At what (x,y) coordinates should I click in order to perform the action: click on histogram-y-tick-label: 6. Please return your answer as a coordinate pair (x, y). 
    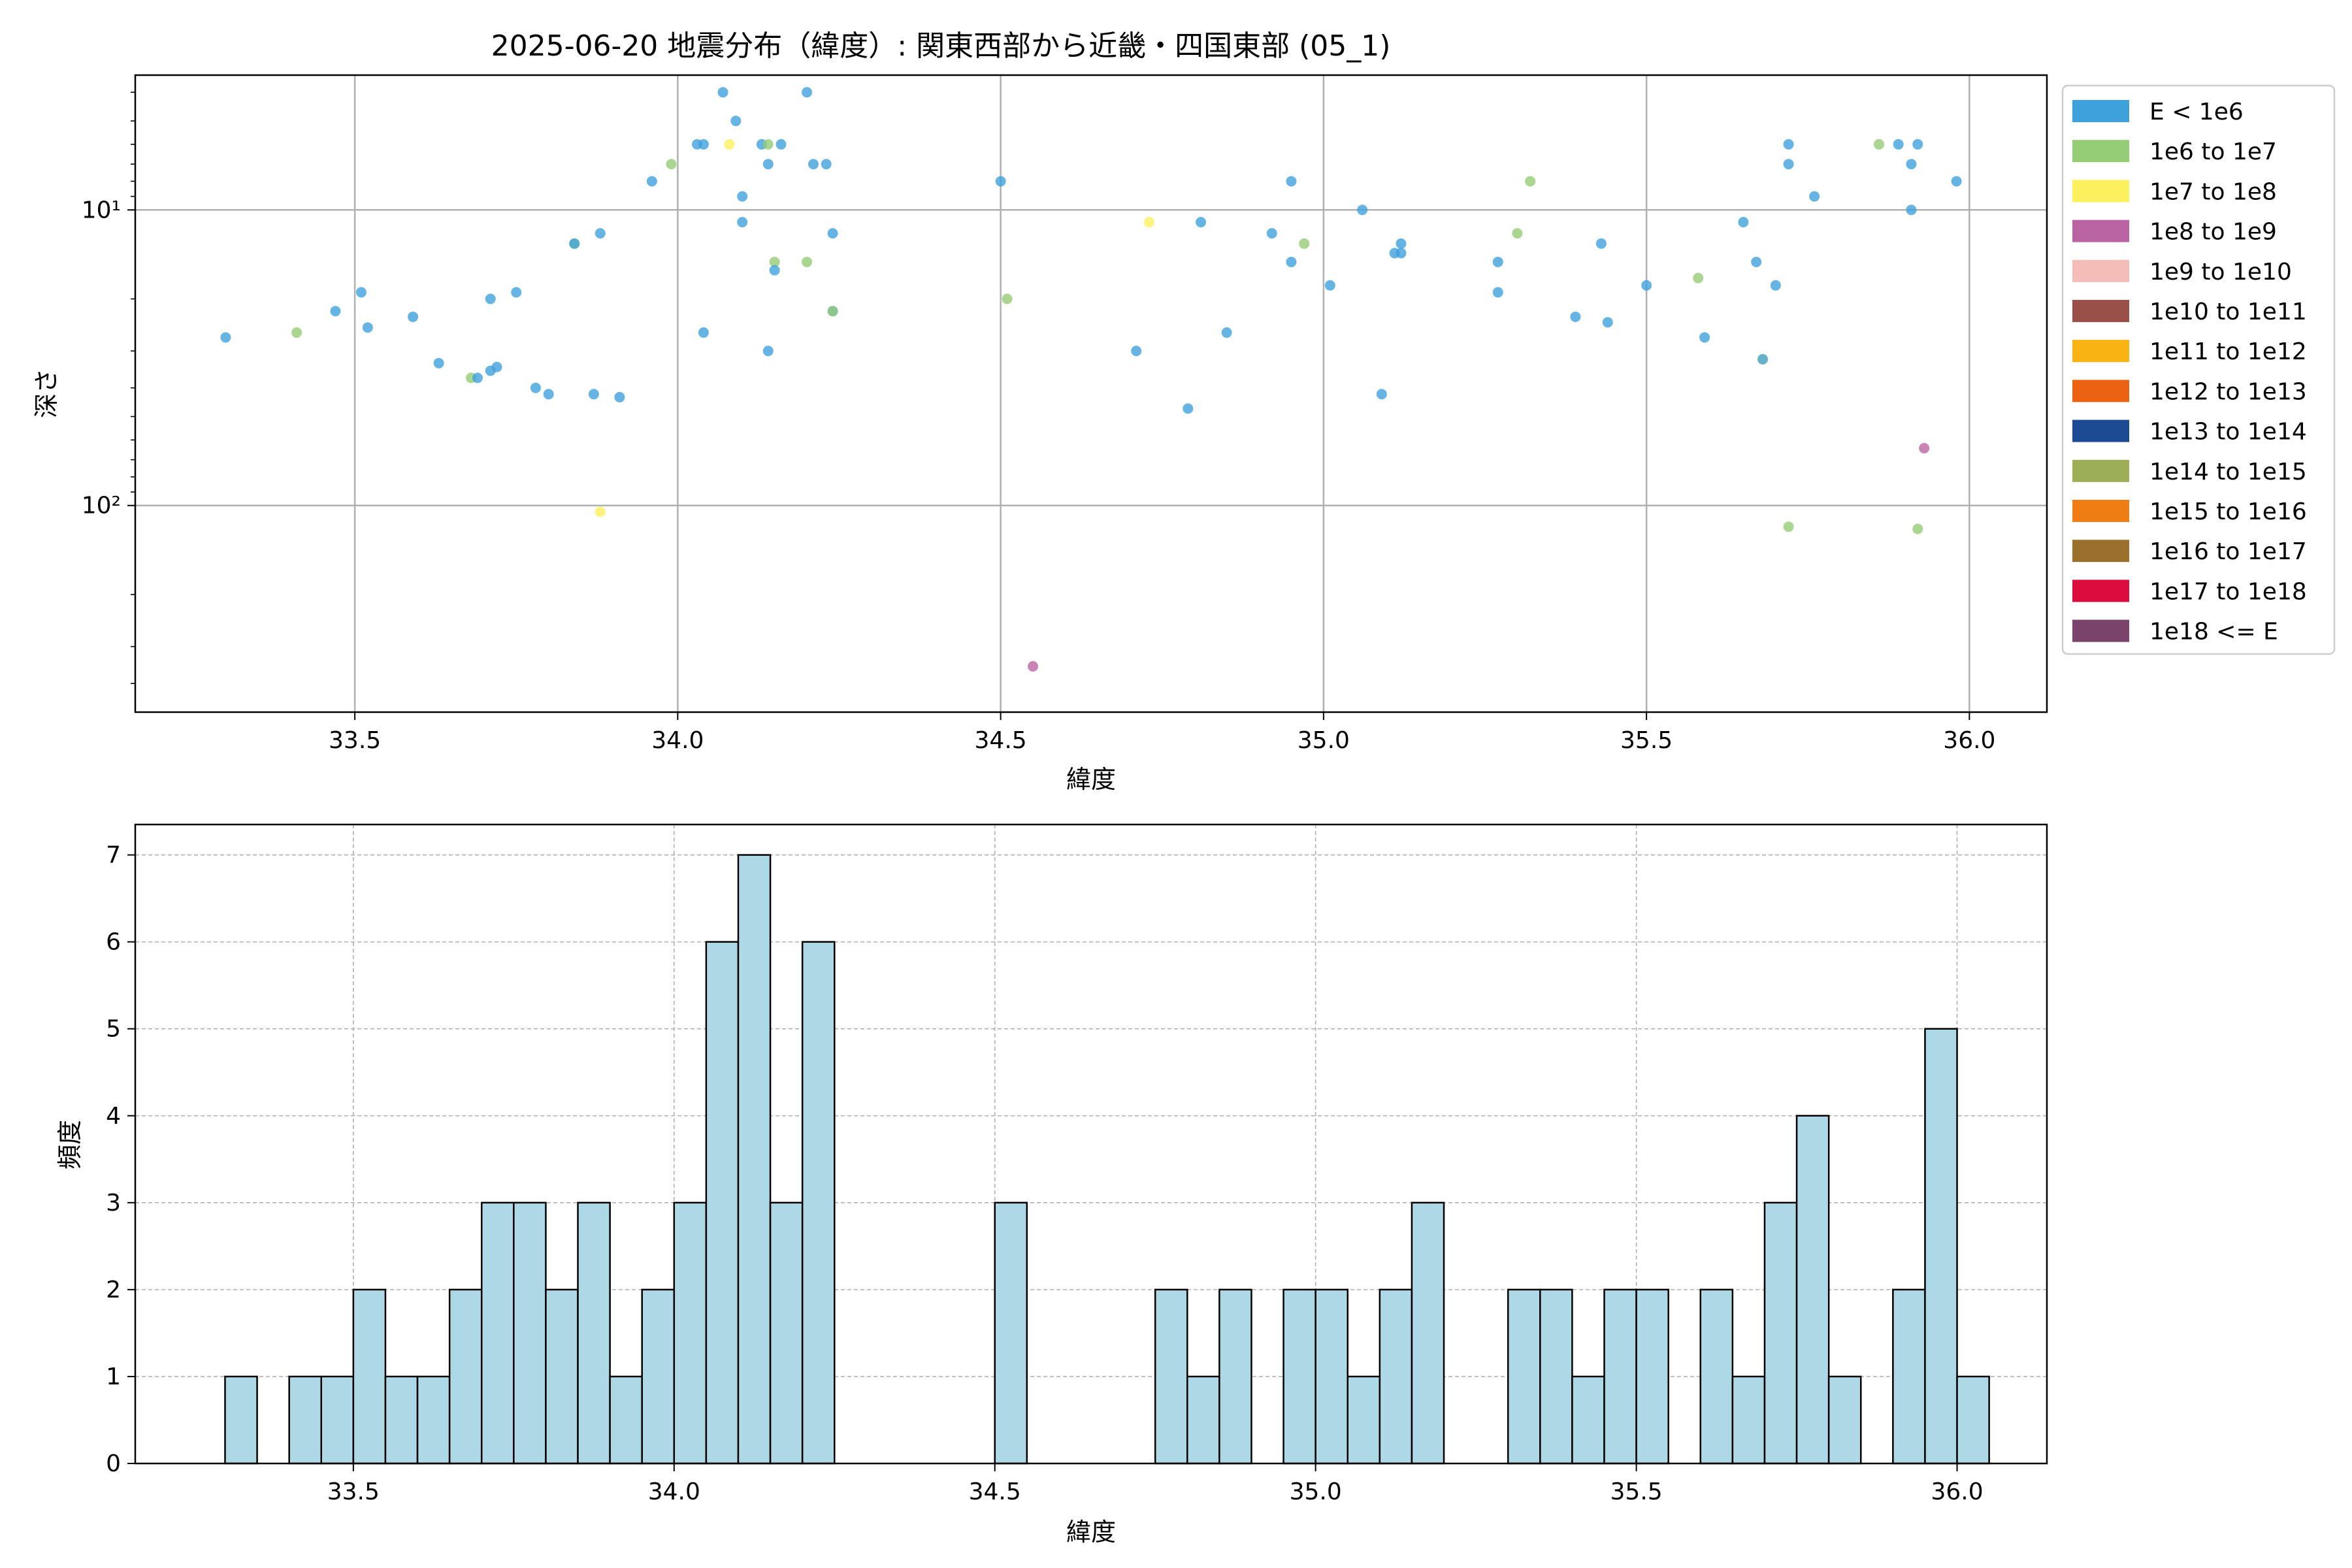
    Looking at the image, I should click on (113, 942).